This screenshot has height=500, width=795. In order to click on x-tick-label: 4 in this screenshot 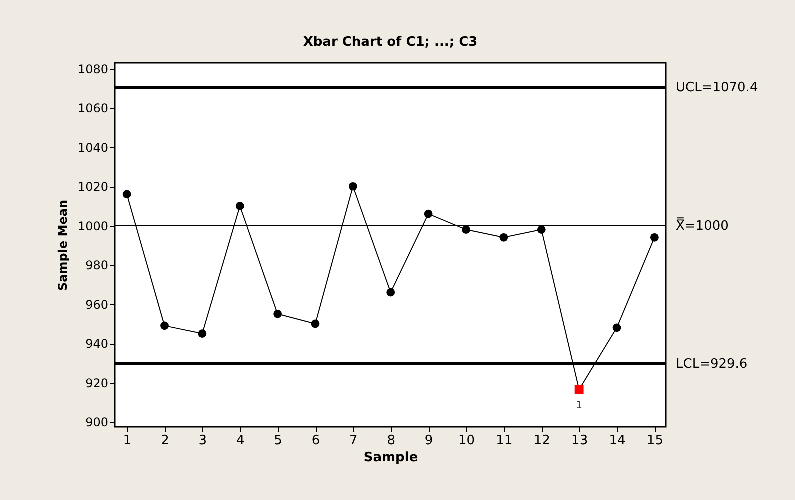, I will do `click(240, 441)`.